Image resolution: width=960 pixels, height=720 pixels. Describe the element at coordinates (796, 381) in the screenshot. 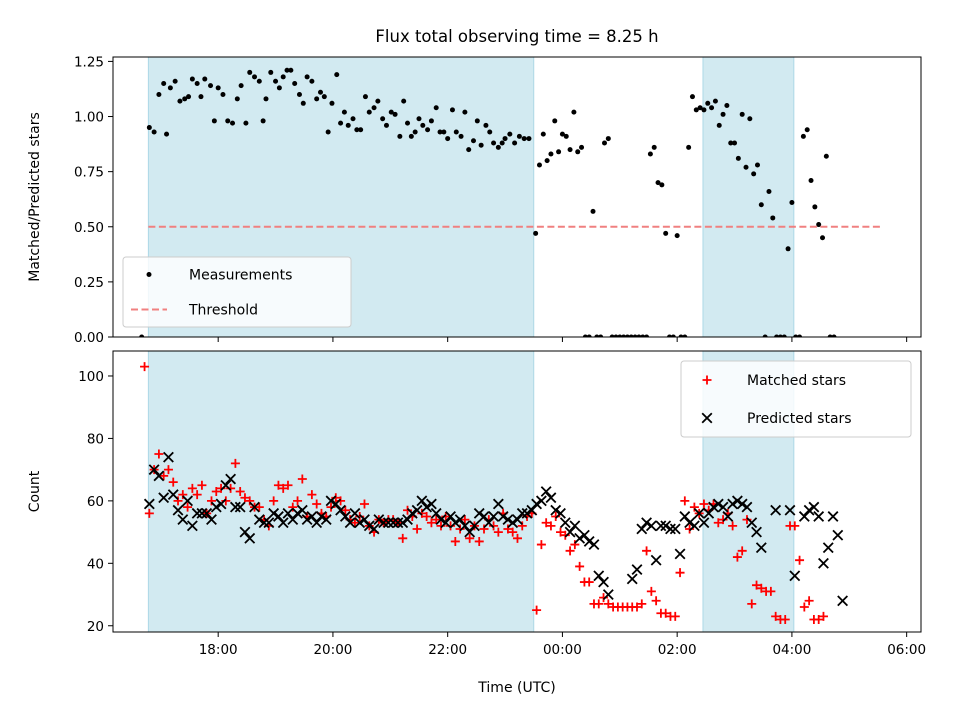

I see `legend-label: Matched stars` at that location.